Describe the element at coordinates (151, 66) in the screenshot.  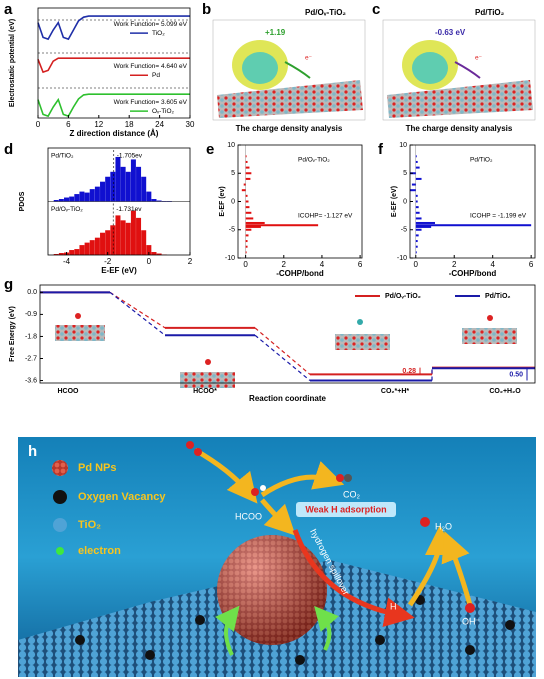
I see `annotation: Work Function= 4.640 eV` at that location.